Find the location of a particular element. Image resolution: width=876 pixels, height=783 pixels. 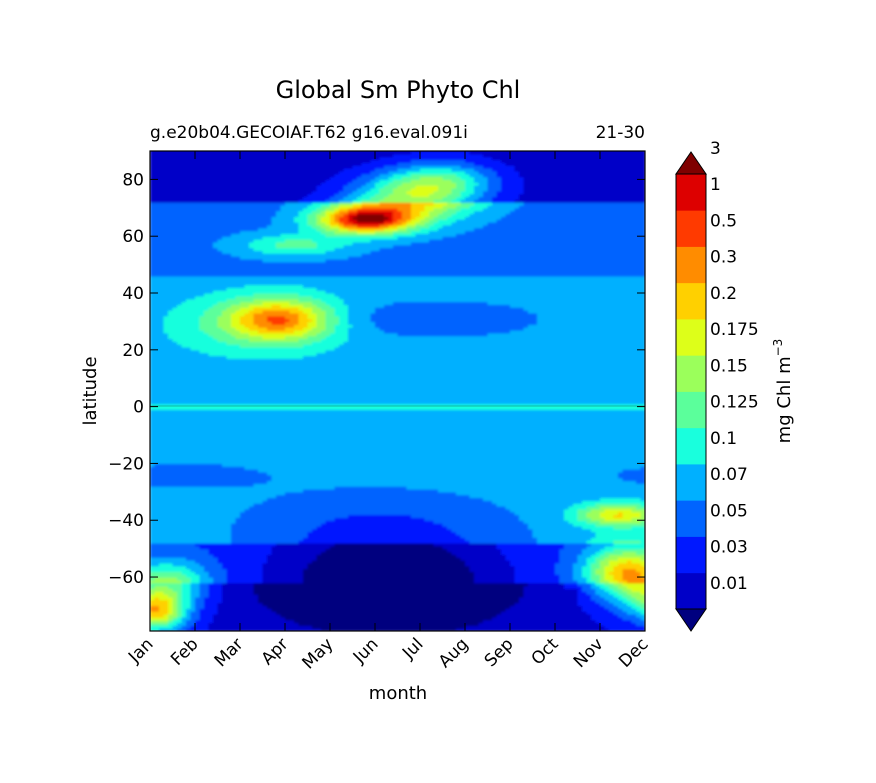

colorbar-extend-low is located at coordinates (691, 620).